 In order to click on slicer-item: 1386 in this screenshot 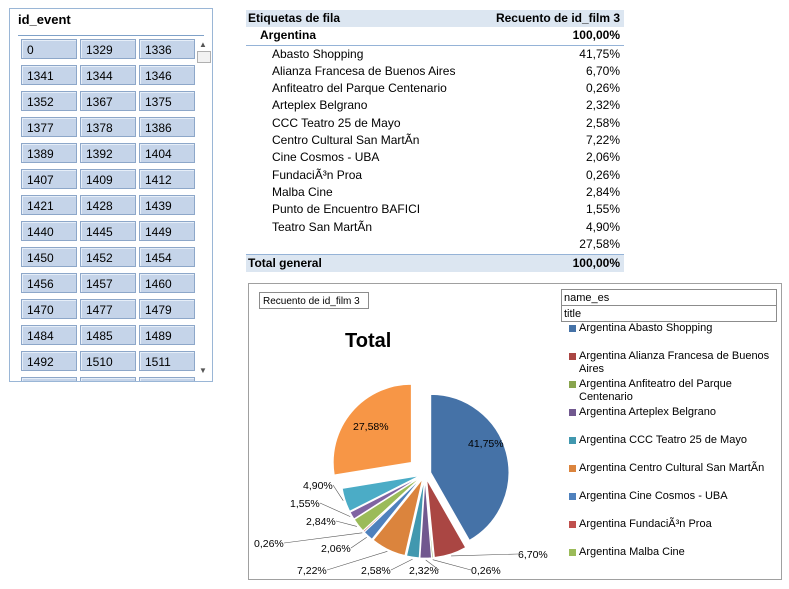, I will do `click(167, 127)`.